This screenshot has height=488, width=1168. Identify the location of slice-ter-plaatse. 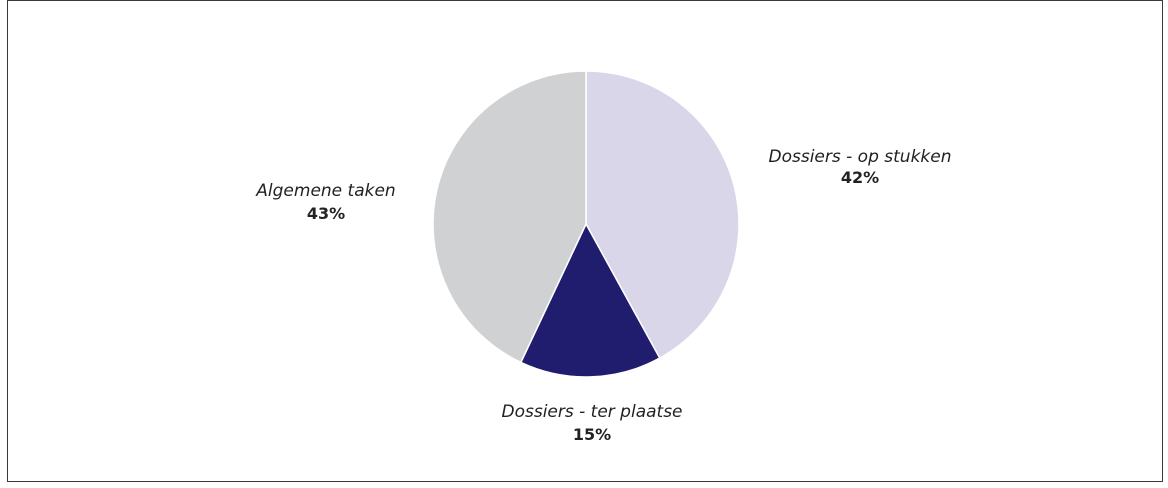
(590, 300).